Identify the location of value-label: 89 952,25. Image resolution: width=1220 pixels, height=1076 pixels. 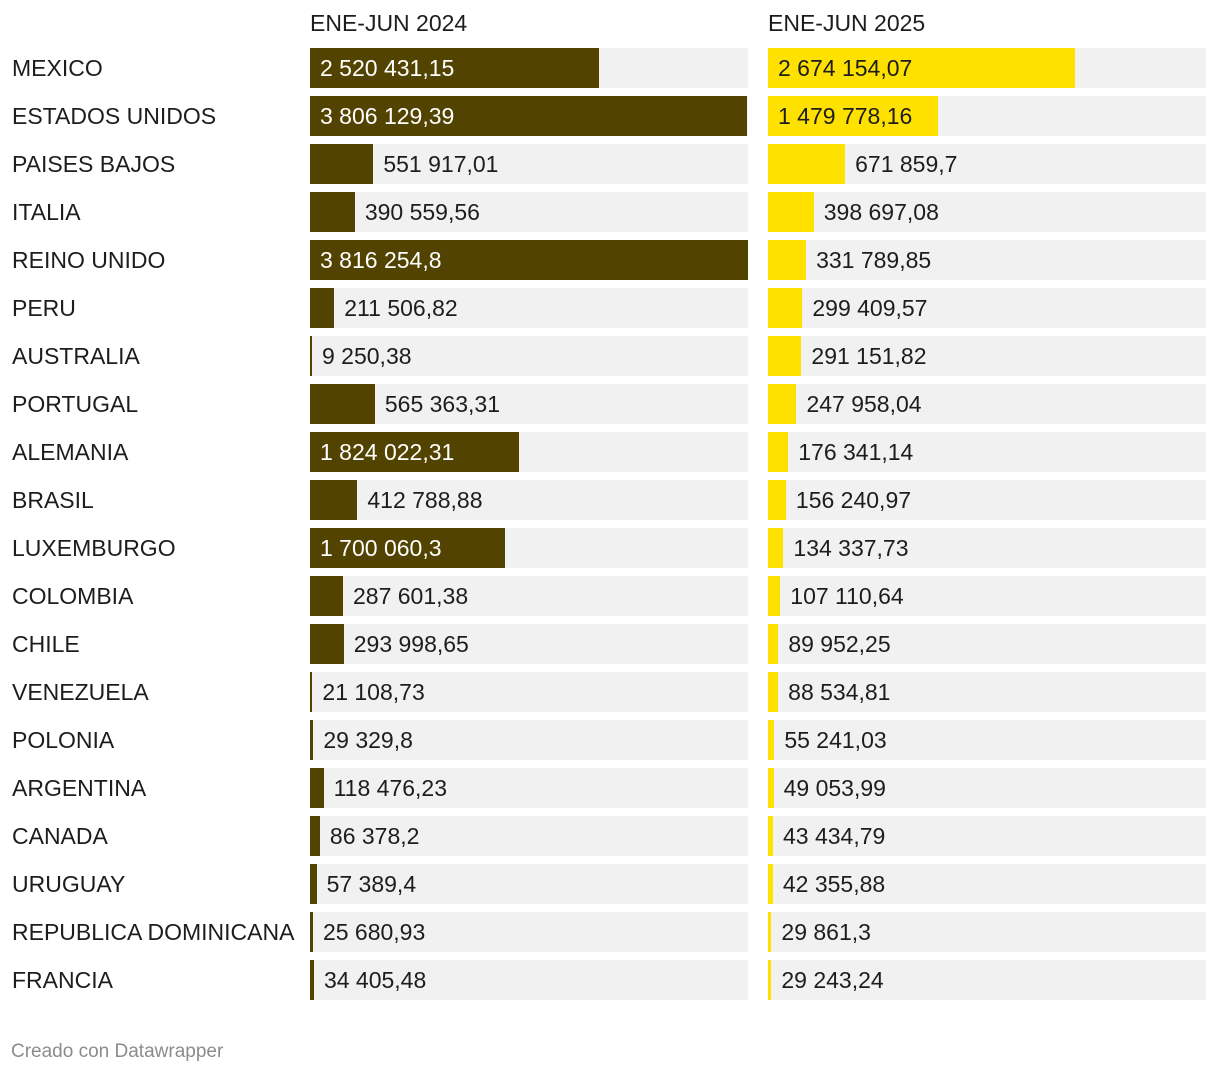
(839, 644).